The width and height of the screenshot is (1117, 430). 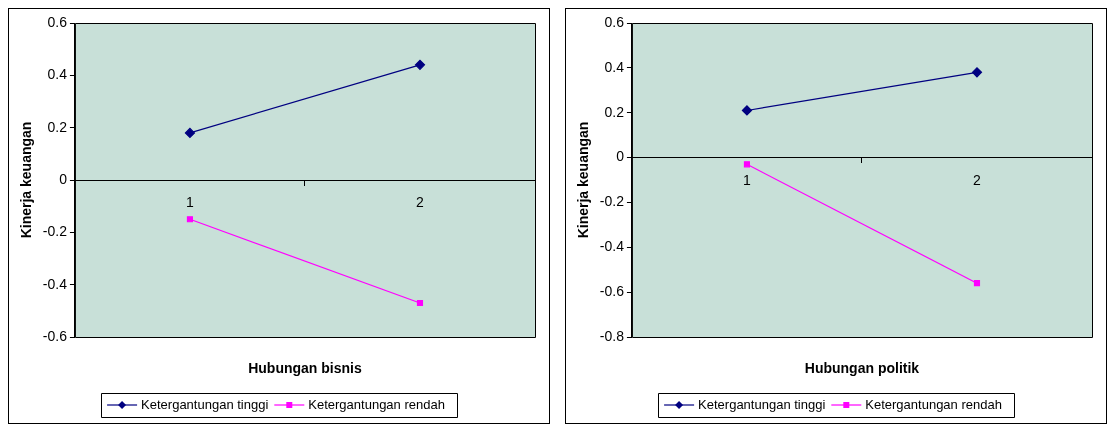 I want to click on x-axis-title: Hubungan bisnis, so click(x=305, y=367).